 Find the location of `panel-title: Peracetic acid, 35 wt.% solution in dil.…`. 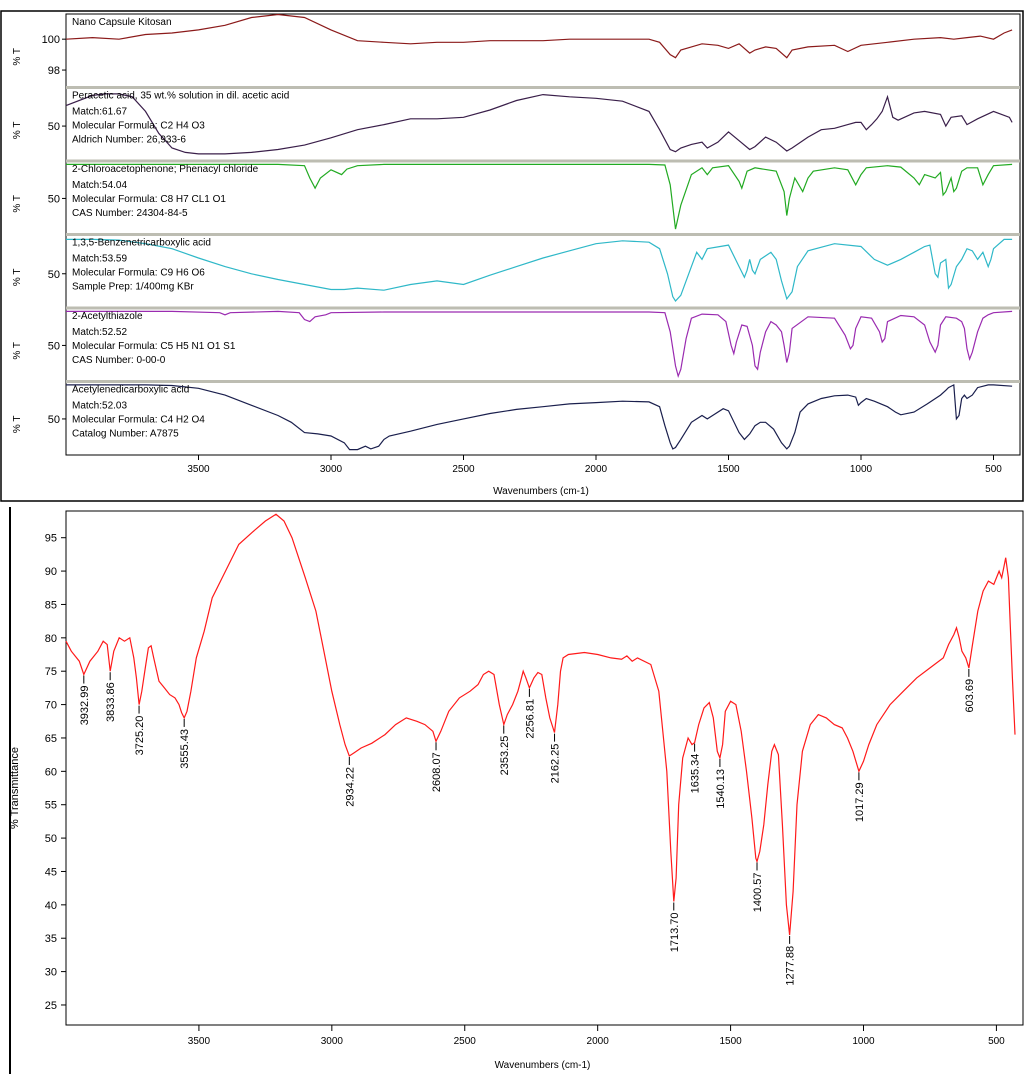

panel-title: Peracetic acid, 35 wt.% solution in dil.… is located at coordinates (180, 96).